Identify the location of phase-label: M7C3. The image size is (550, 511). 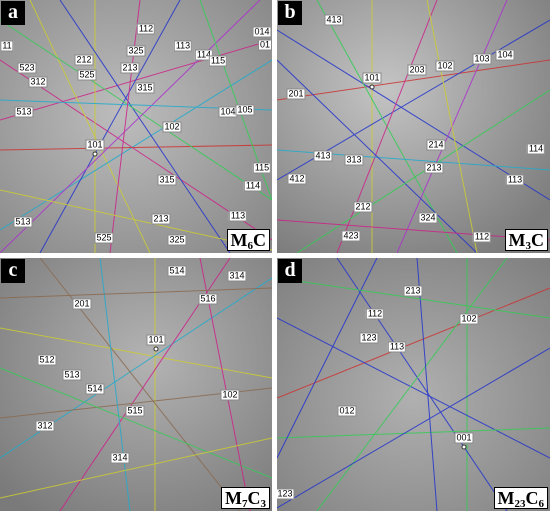
(245, 498).